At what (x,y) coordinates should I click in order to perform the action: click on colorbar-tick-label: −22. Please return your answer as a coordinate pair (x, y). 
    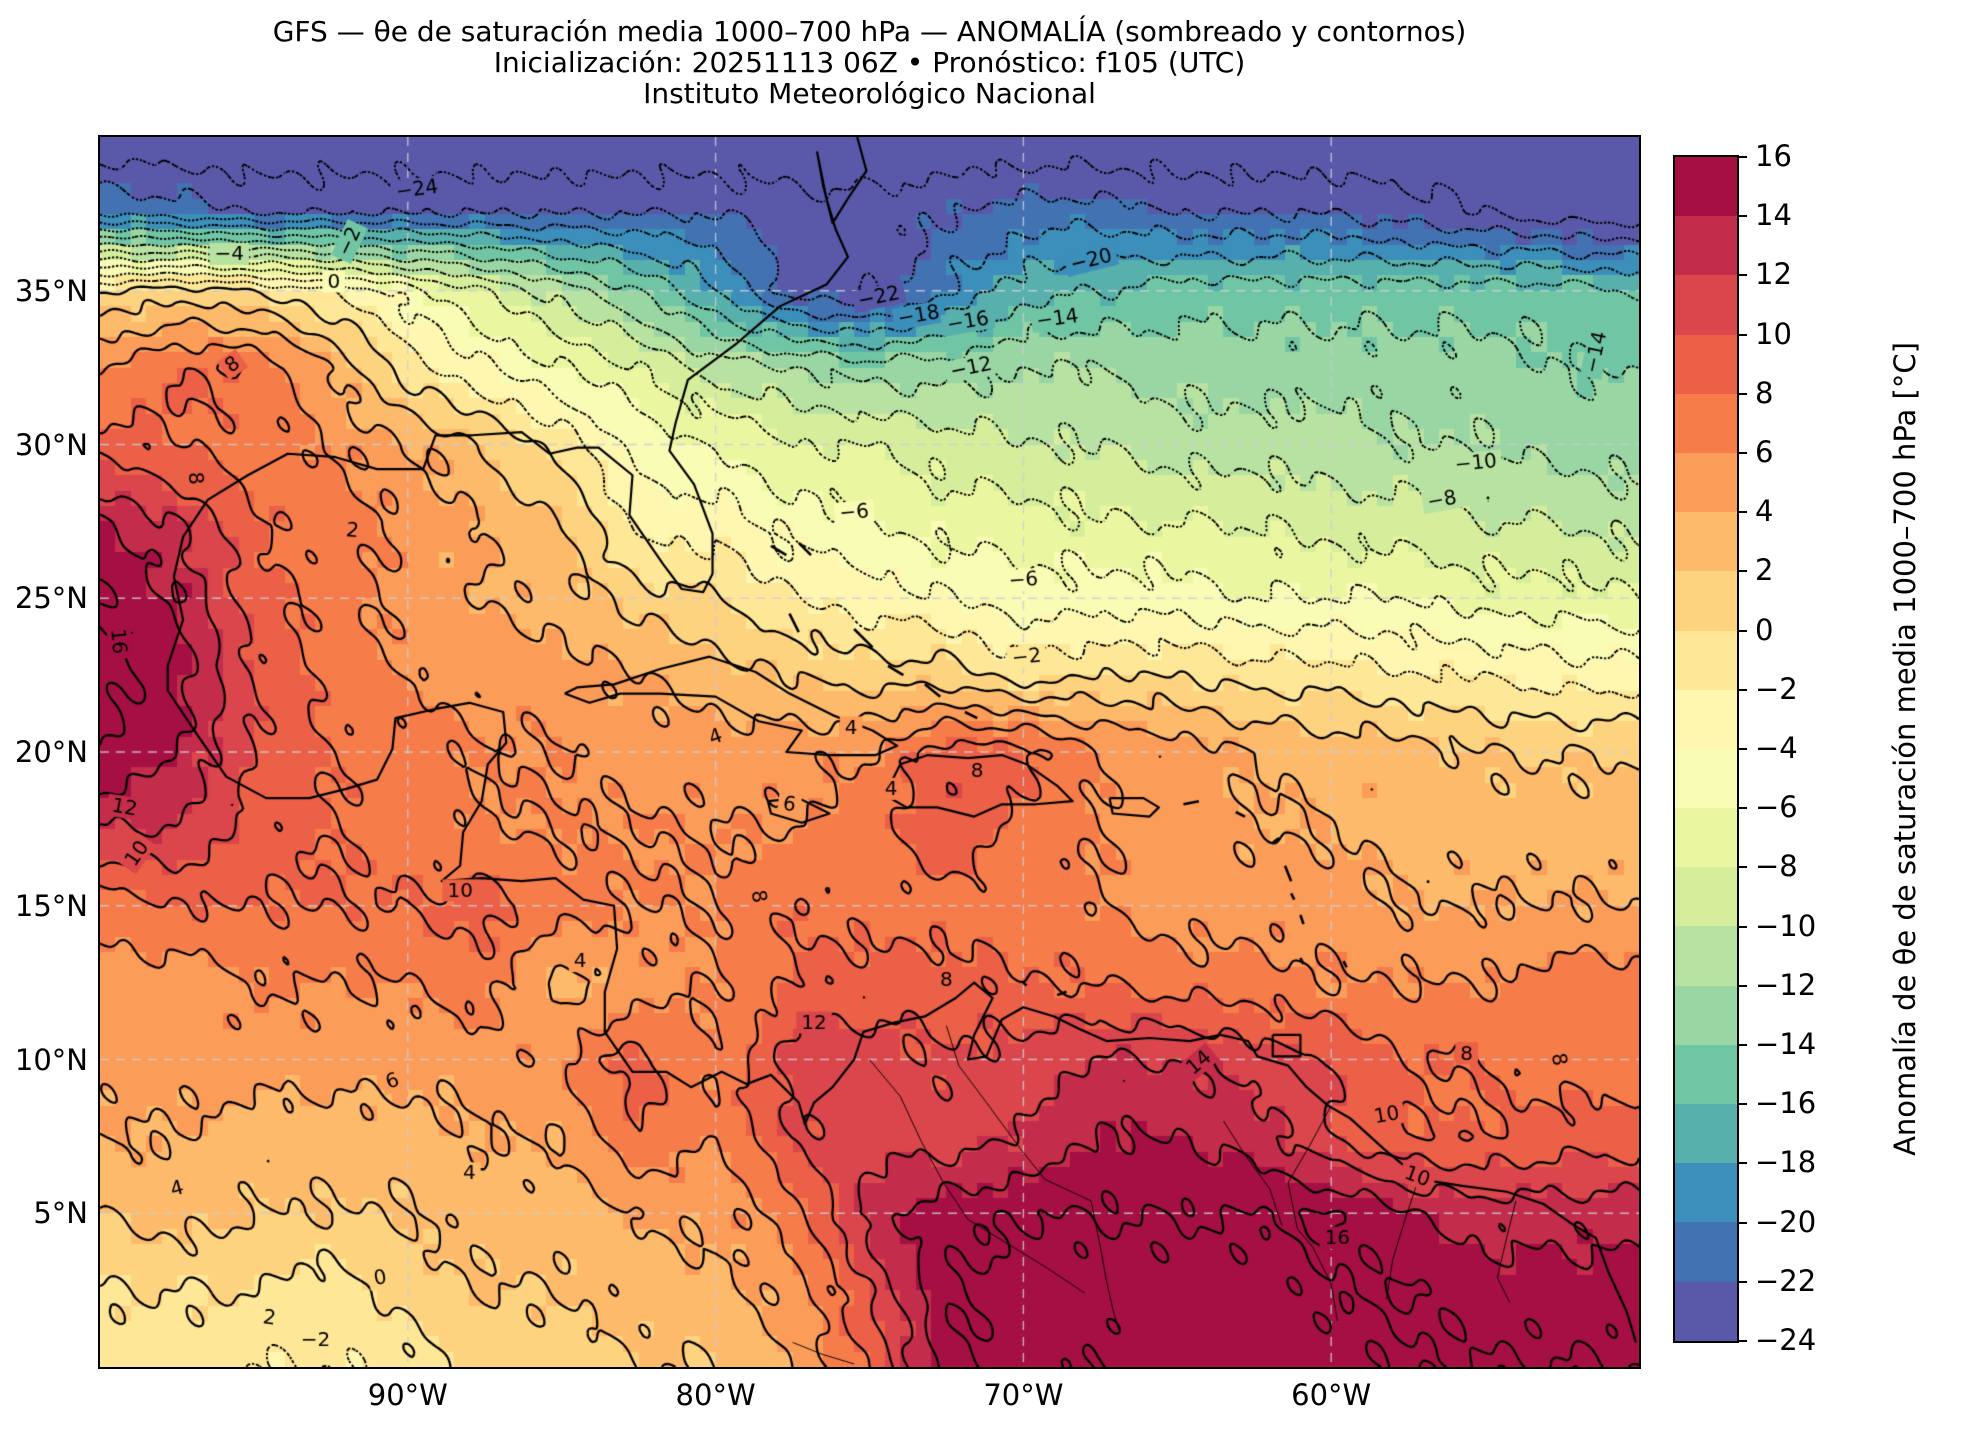
    Looking at the image, I should click on (1786, 1280).